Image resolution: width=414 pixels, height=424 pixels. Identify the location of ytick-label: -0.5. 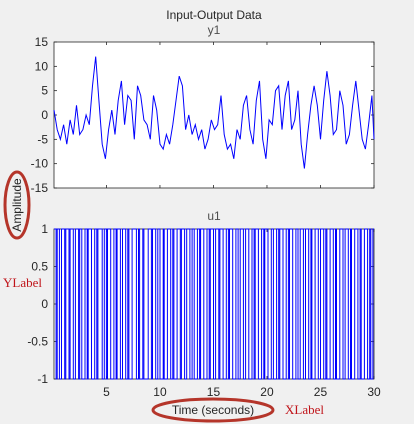
(37, 342).